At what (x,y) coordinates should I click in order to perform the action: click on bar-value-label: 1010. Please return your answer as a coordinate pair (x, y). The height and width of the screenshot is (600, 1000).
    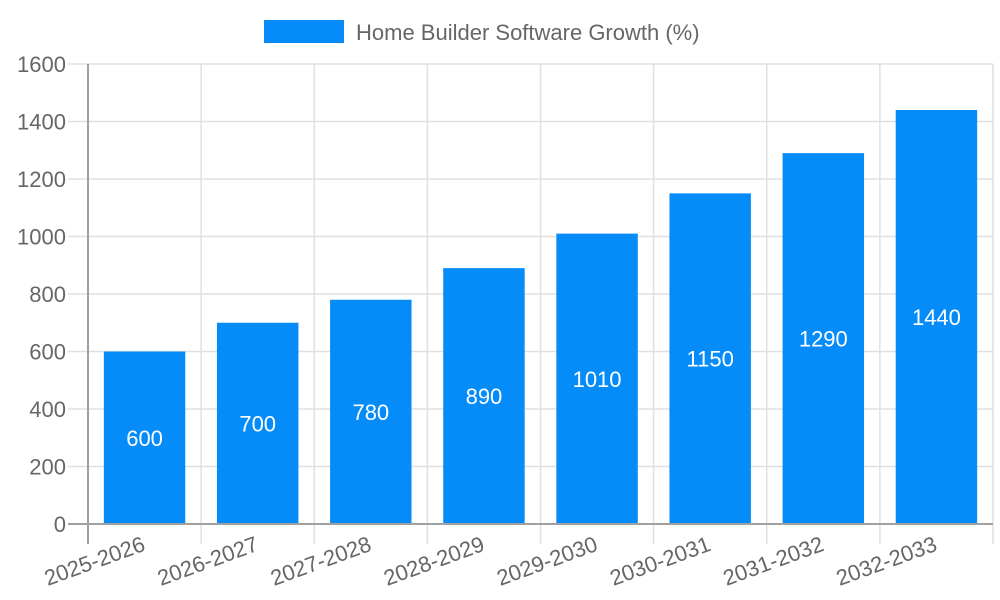
    Looking at the image, I should click on (597, 379).